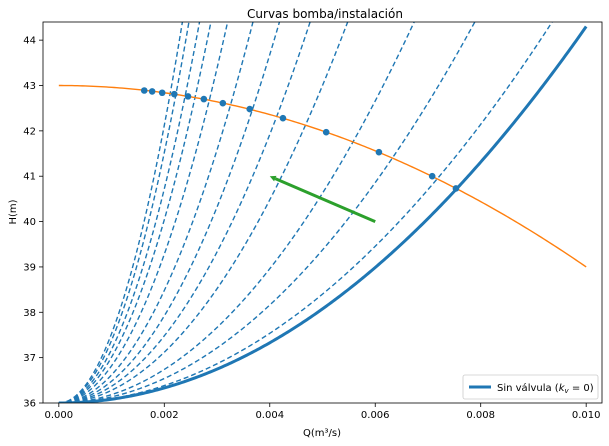 The height and width of the screenshot is (446, 609). I want to click on y-axis: 36 37 38 39 40 41 42 43 44, so click(33, 223).